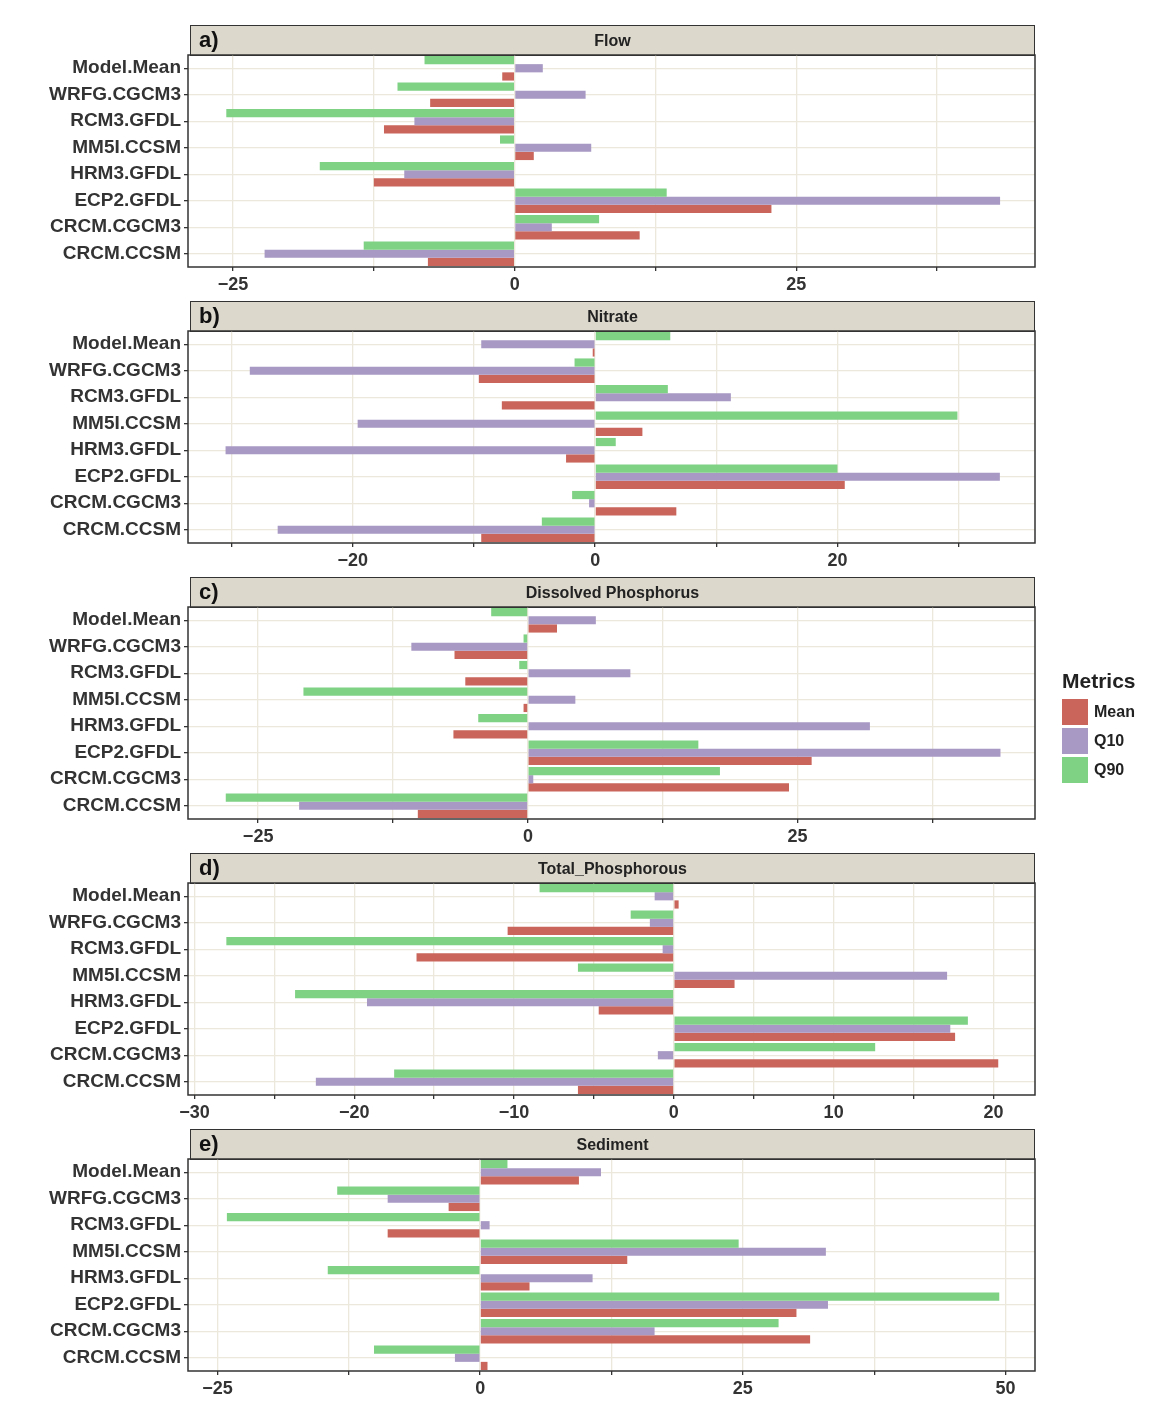 This screenshot has height=1405, width=1150. Describe the element at coordinates (1109, 740) in the screenshot. I see `legend-label: Q10` at that location.